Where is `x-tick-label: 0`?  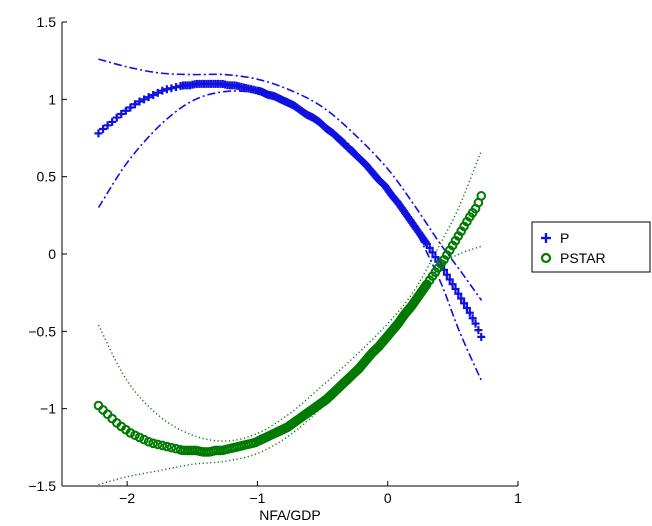
x-tick-label: 0 is located at coordinates (388, 498).